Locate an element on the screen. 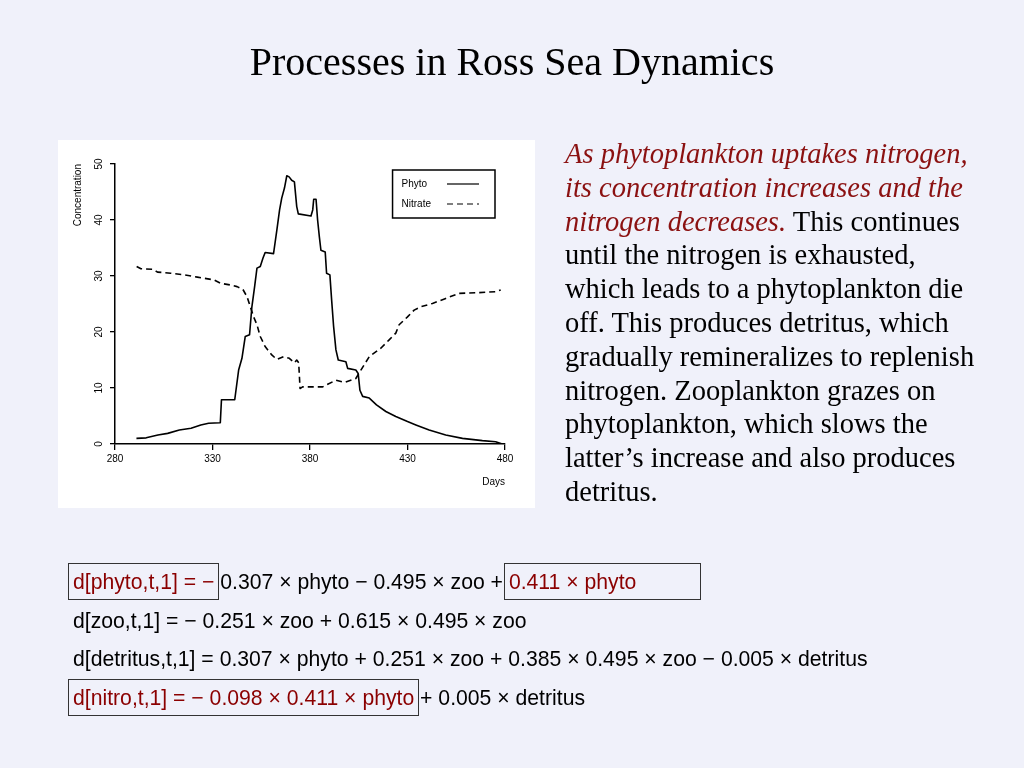  x-axis-title: Days is located at coordinates (493, 481).